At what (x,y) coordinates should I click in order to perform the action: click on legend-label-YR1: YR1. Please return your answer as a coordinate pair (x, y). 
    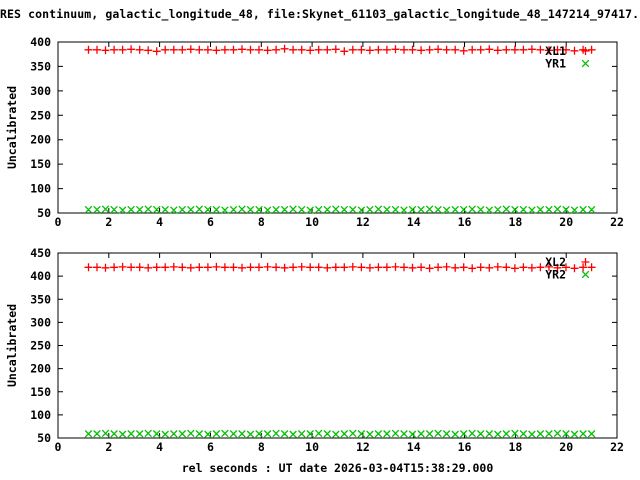
    Looking at the image, I should click on (555, 64).